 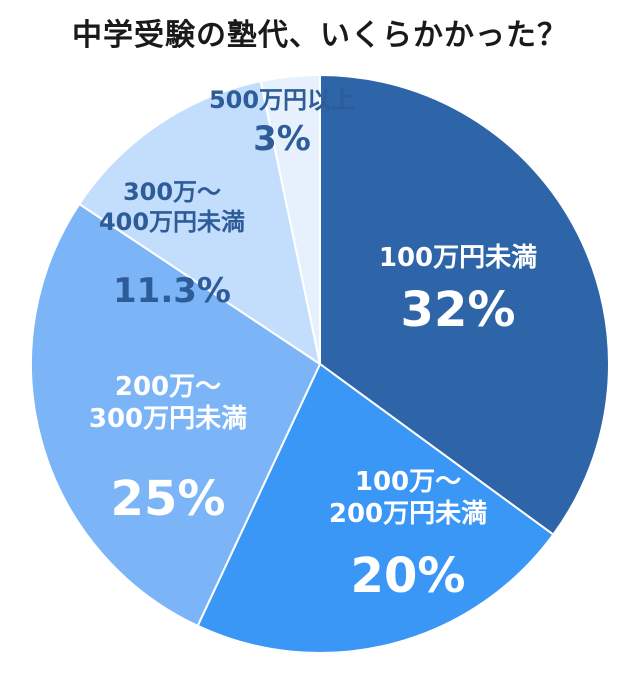 I want to click on slice-label-2-line-2: 200万円未満, so click(x=408, y=514).